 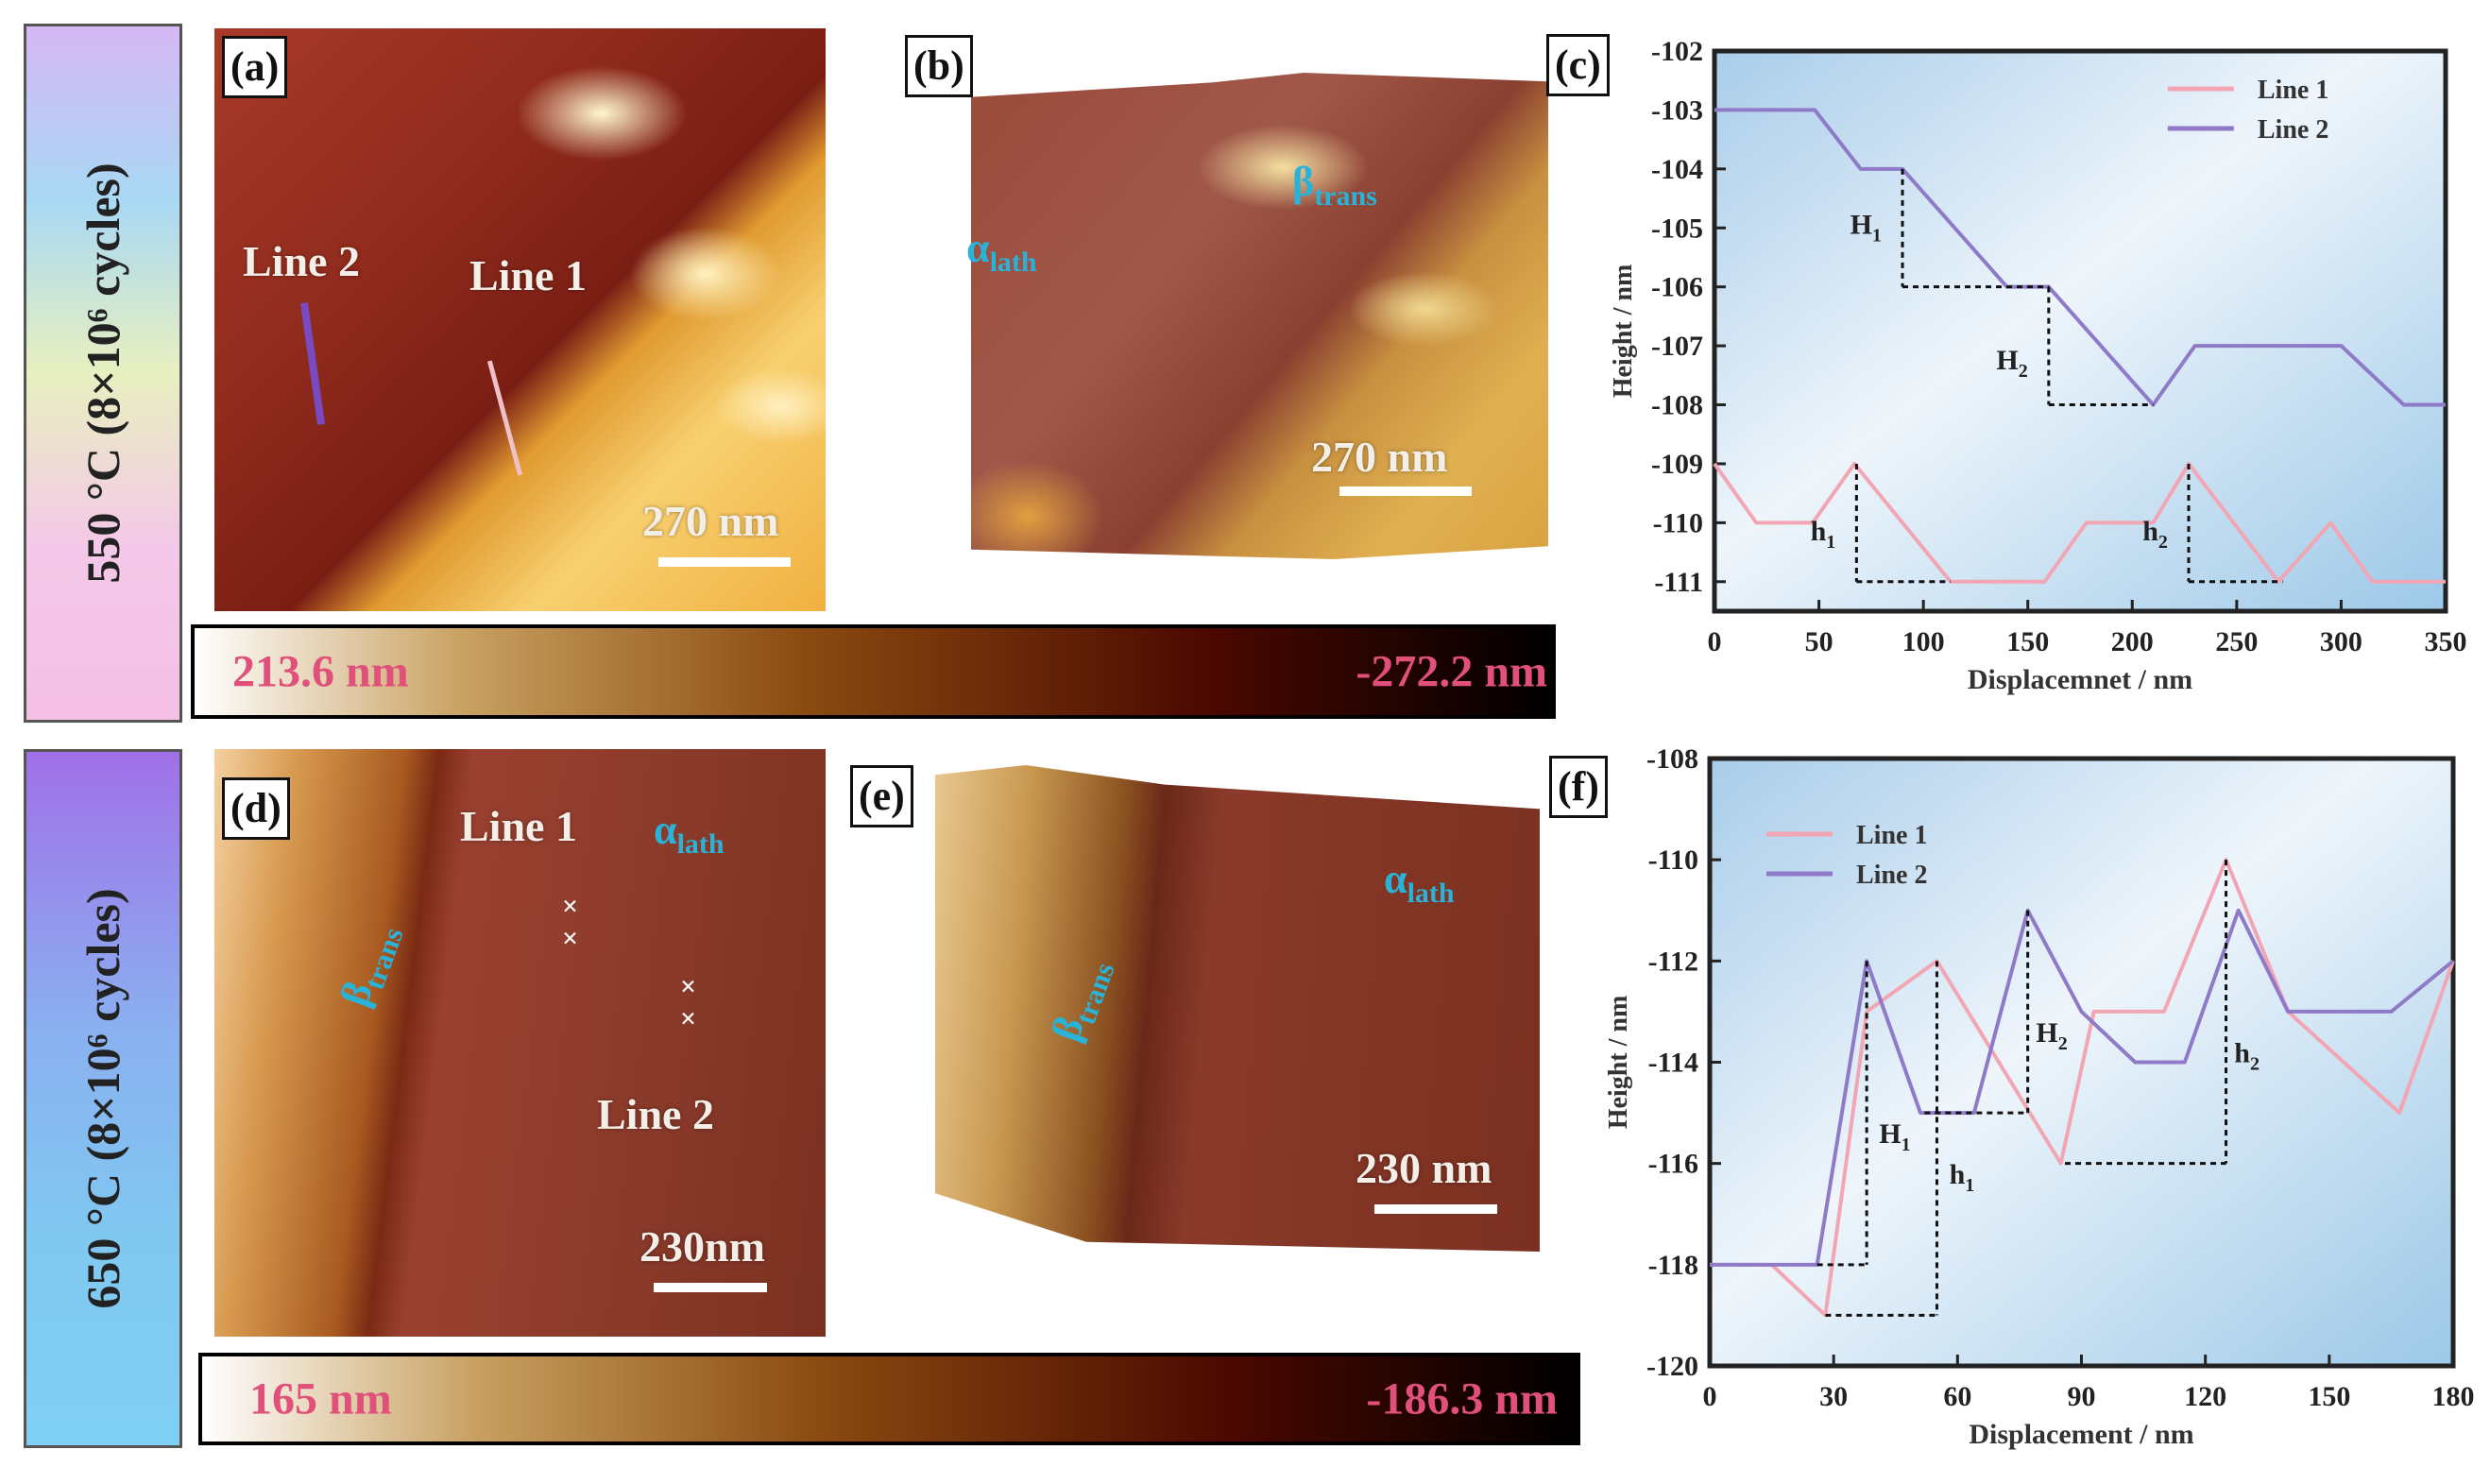 I want to click on scale-bar-a, so click(x=724, y=562).